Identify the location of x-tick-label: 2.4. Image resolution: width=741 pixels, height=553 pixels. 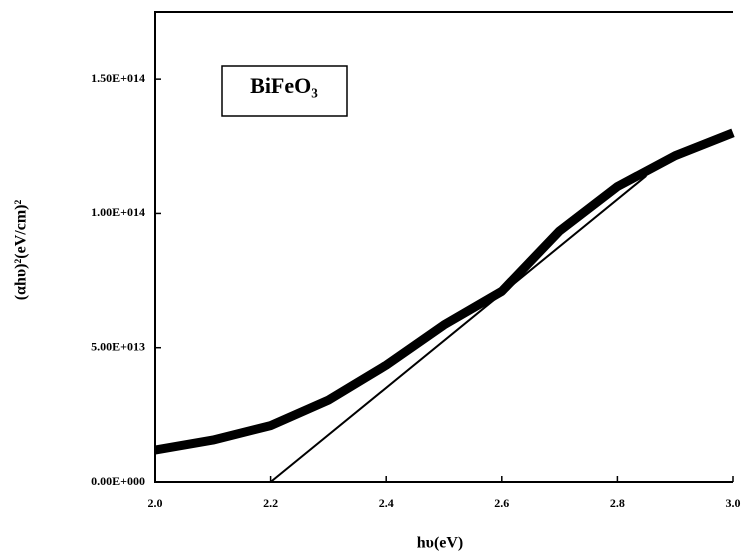
(386, 503).